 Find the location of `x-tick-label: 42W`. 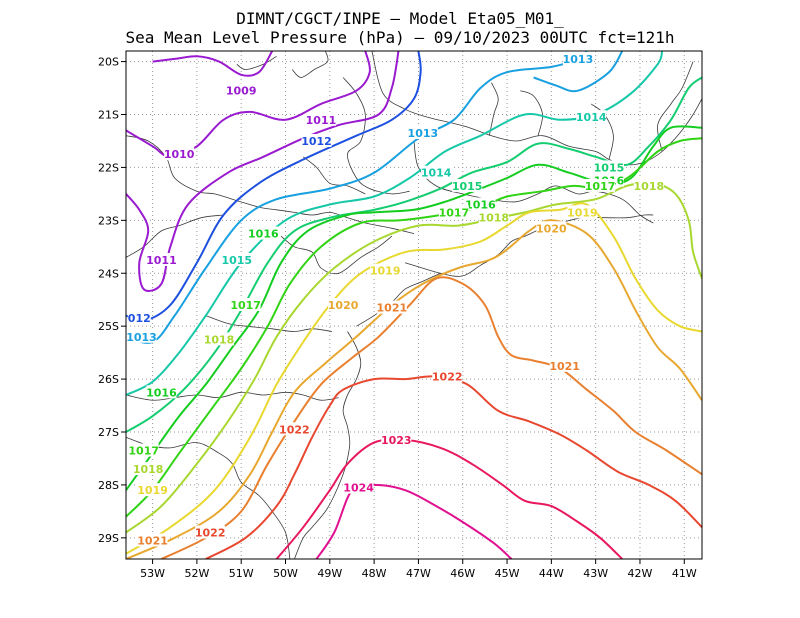

x-tick-label: 42W is located at coordinates (640, 573).